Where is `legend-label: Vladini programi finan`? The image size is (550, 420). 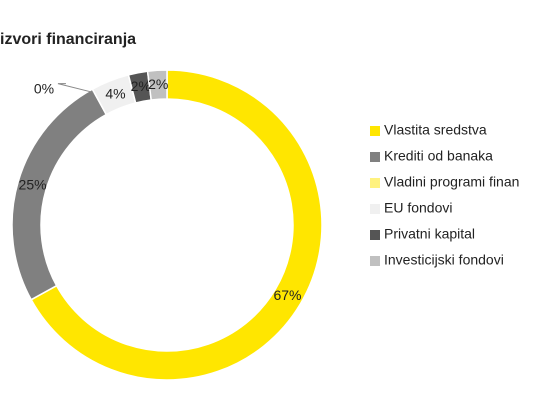
legend-label: Vladini programi finan is located at coordinates (451, 182).